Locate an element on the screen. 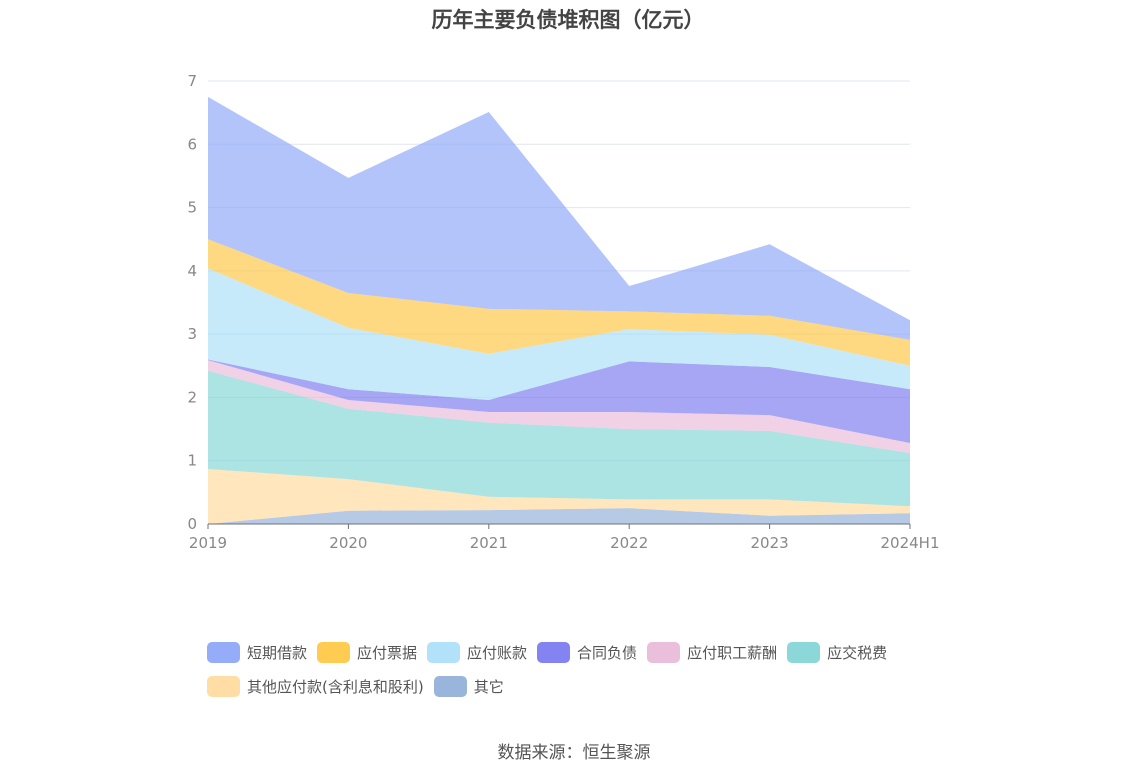 This screenshot has width=1148, height=776. legend-item: 其他应付款(含利息和股利) is located at coordinates (315, 686).